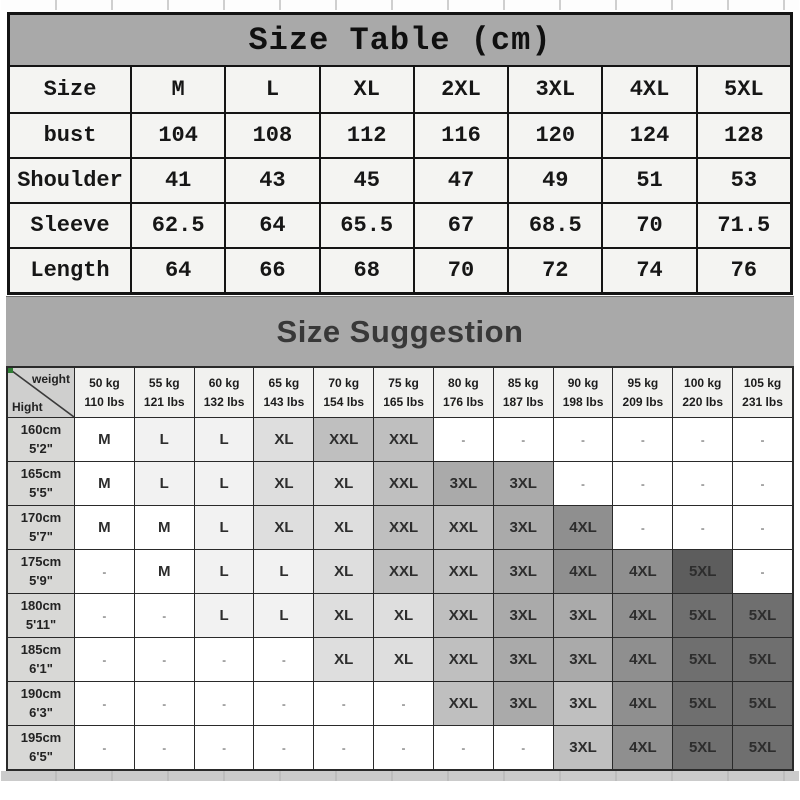 The height and width of the screenshot is (800, 800). I want to click on weight-kg-label: 65 kg, so click(284, 382).